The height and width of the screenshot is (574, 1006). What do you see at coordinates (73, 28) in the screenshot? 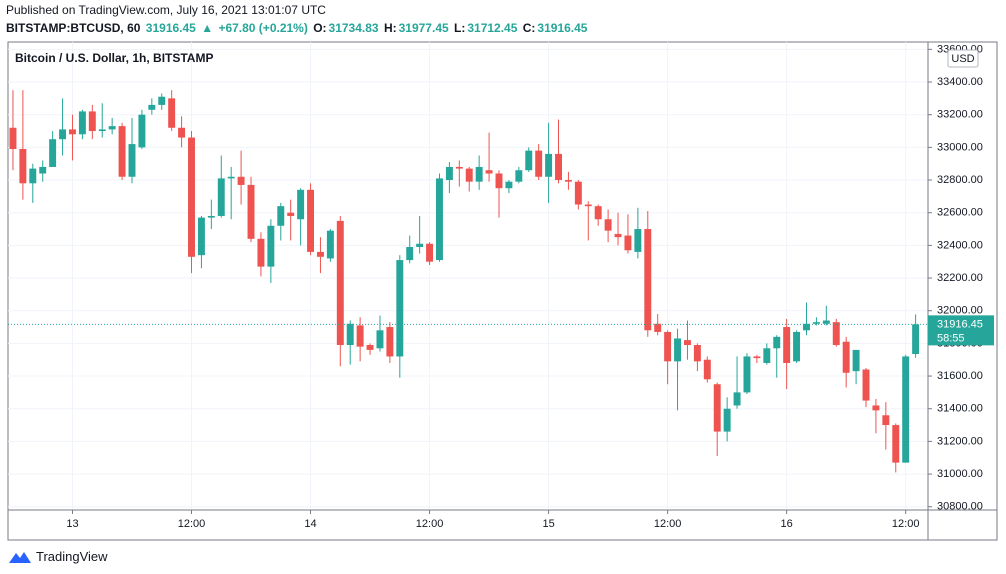
I see `symbol: BITSTAMP:BTCUSD, 60` at bounding box center [73, 28].